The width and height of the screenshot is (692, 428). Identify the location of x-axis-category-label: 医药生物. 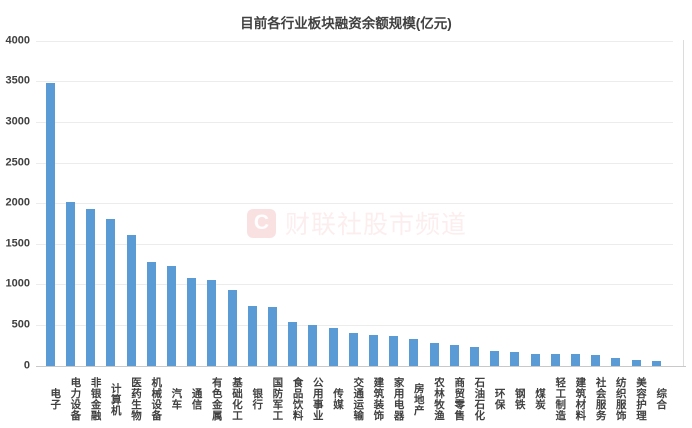
(136, 399).